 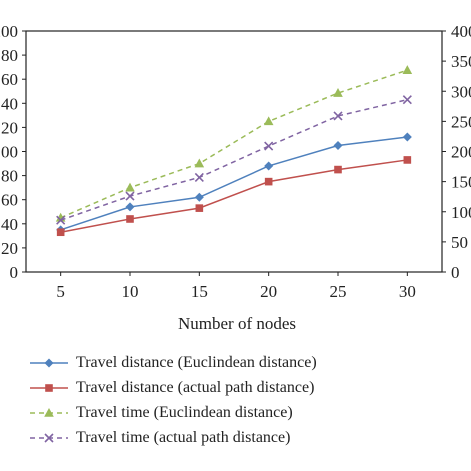 What do you see at coordinates (407, 291) in the screenshot?
I see `x-axis-tick-label: 30` at bounding box center [407, 291].